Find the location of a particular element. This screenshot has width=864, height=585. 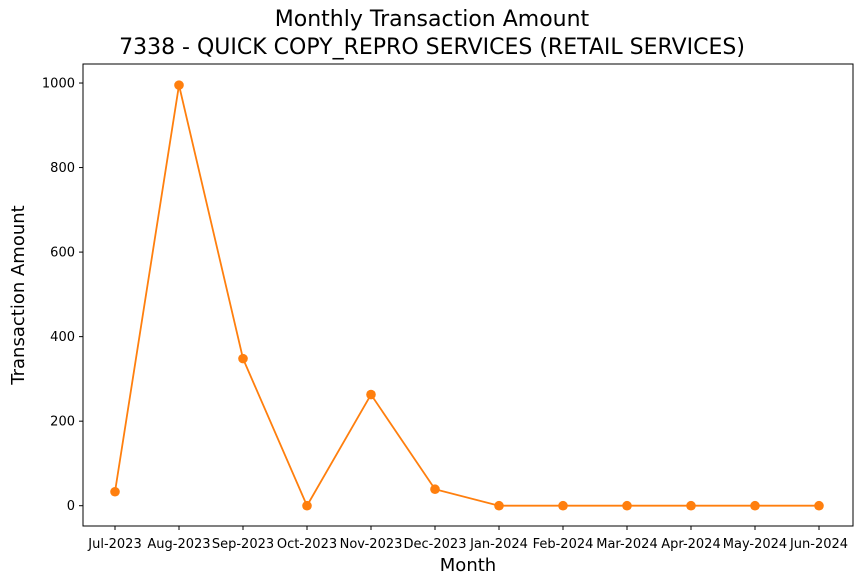

x-tick-label: Mar-2024 is located at coordinates (626, 544).